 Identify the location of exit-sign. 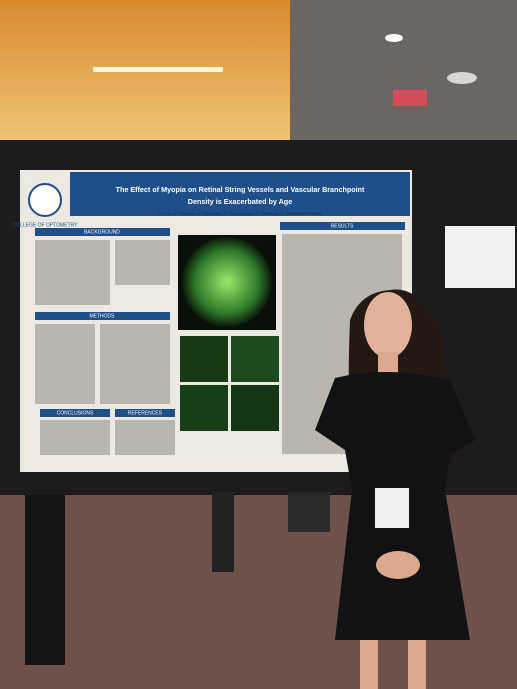
(410, 98).